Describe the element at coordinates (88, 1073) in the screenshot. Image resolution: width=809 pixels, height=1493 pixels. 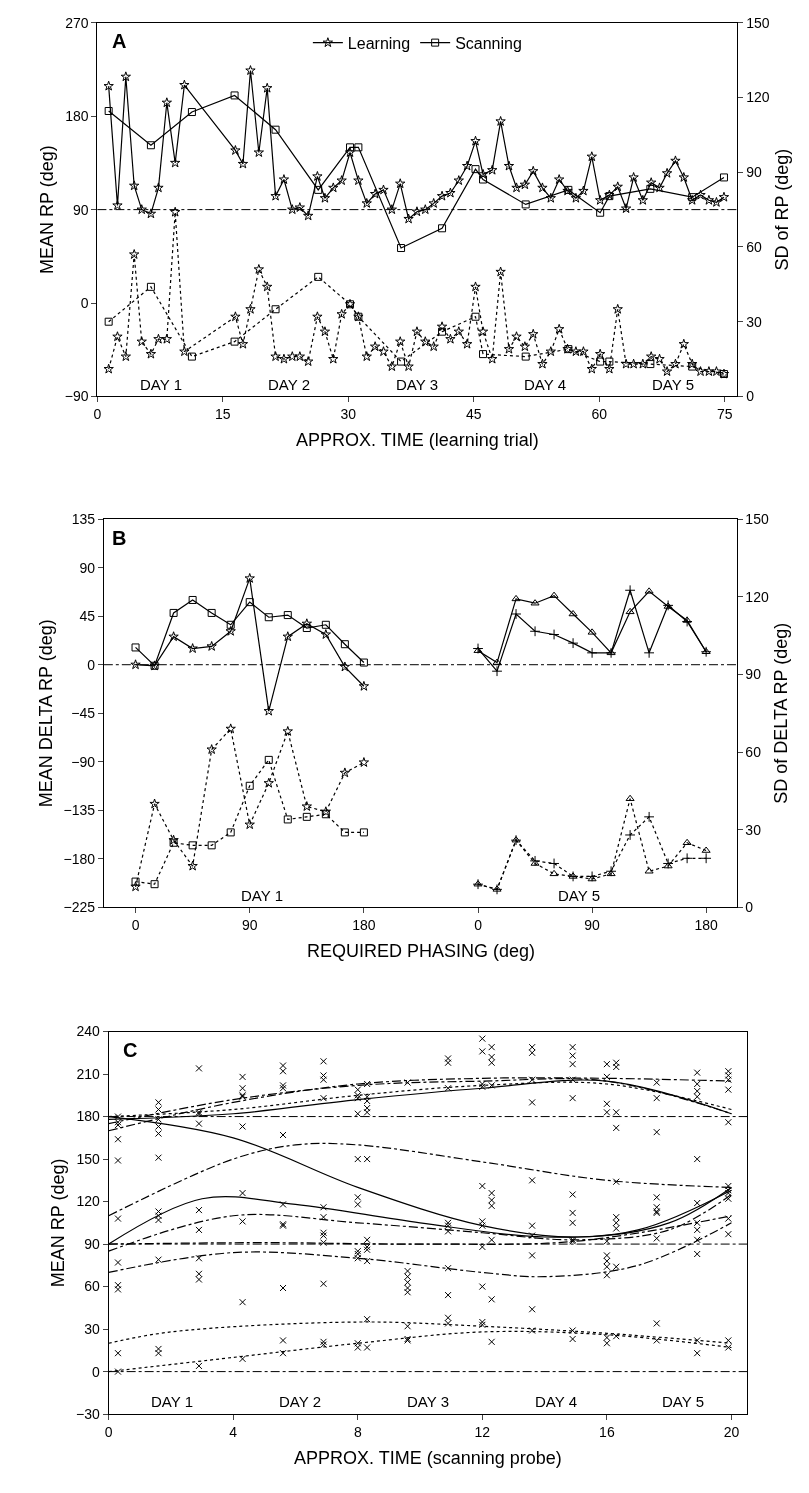
I see `y-tick-label: 210` at that location.